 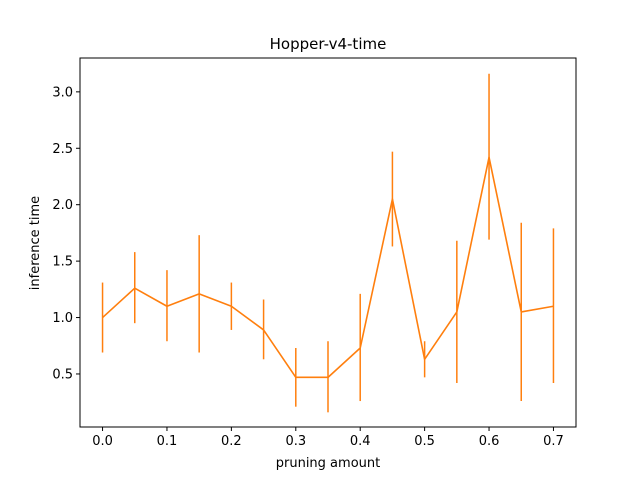 What do you see at coordinates (167, 441) in the screenshot?
I see `x-tick-label: 0.1` at bounding box center [167, 441].